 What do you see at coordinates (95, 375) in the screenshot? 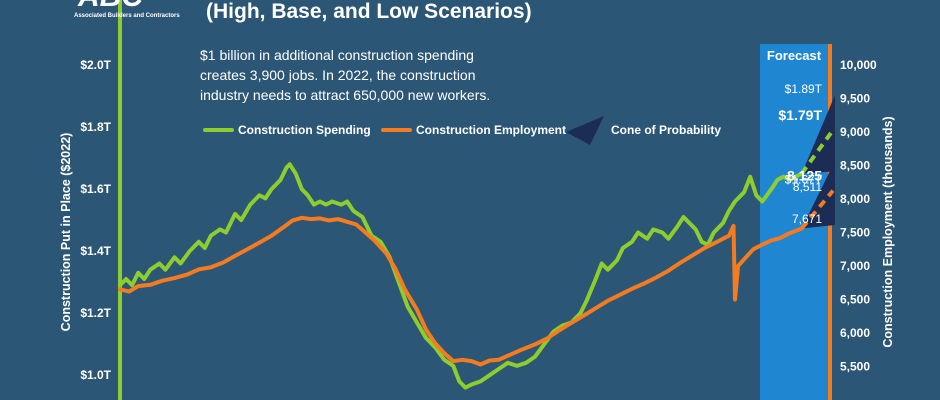
I see `y-left-tick-label: $1.0T` at bounding box center [95, 375].